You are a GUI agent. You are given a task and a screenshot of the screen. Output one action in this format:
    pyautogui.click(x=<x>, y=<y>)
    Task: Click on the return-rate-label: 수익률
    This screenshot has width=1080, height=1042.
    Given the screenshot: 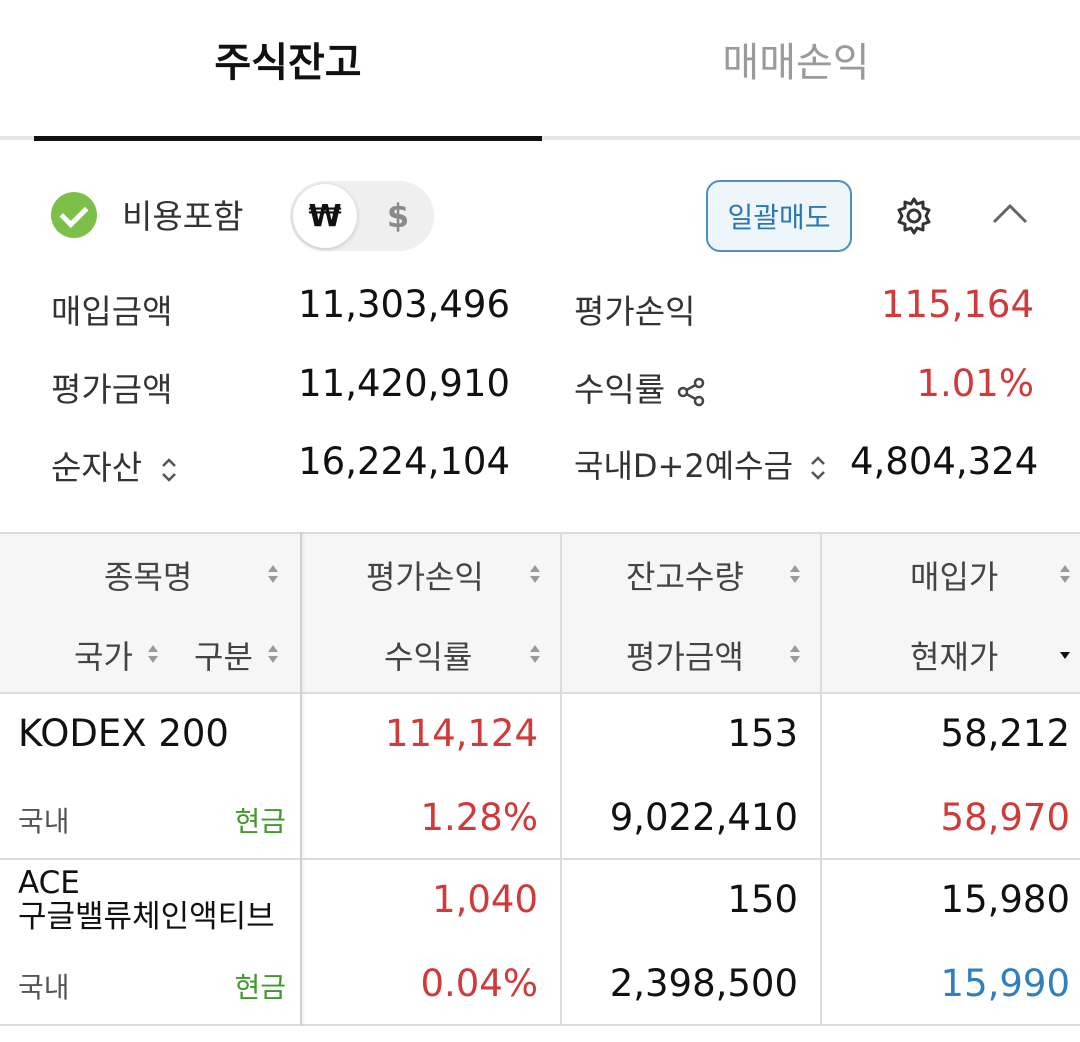 What is the action you would take?
    pyautogui.click(x=640, y=387)
    